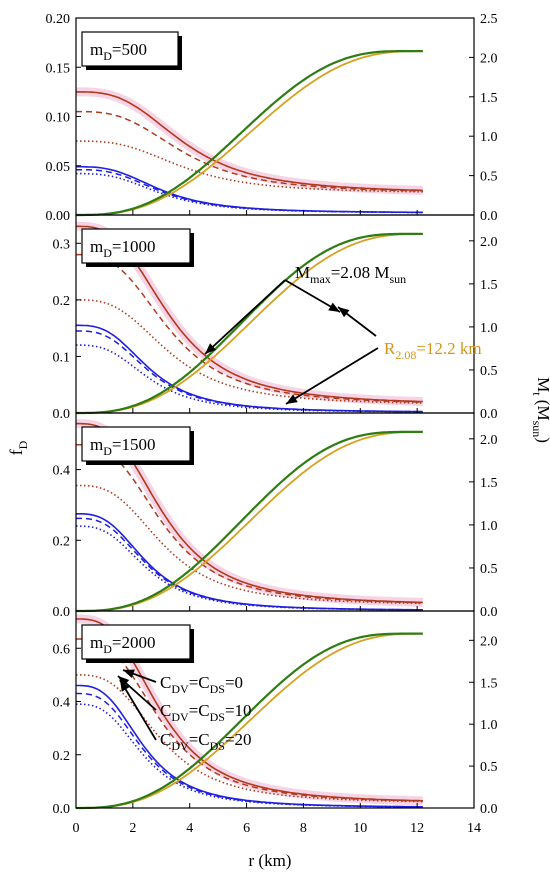  Describe the element at coordinates (201, 684) in the screenshot. I see `legend-label-0: CDV=CDS=0` at that location.